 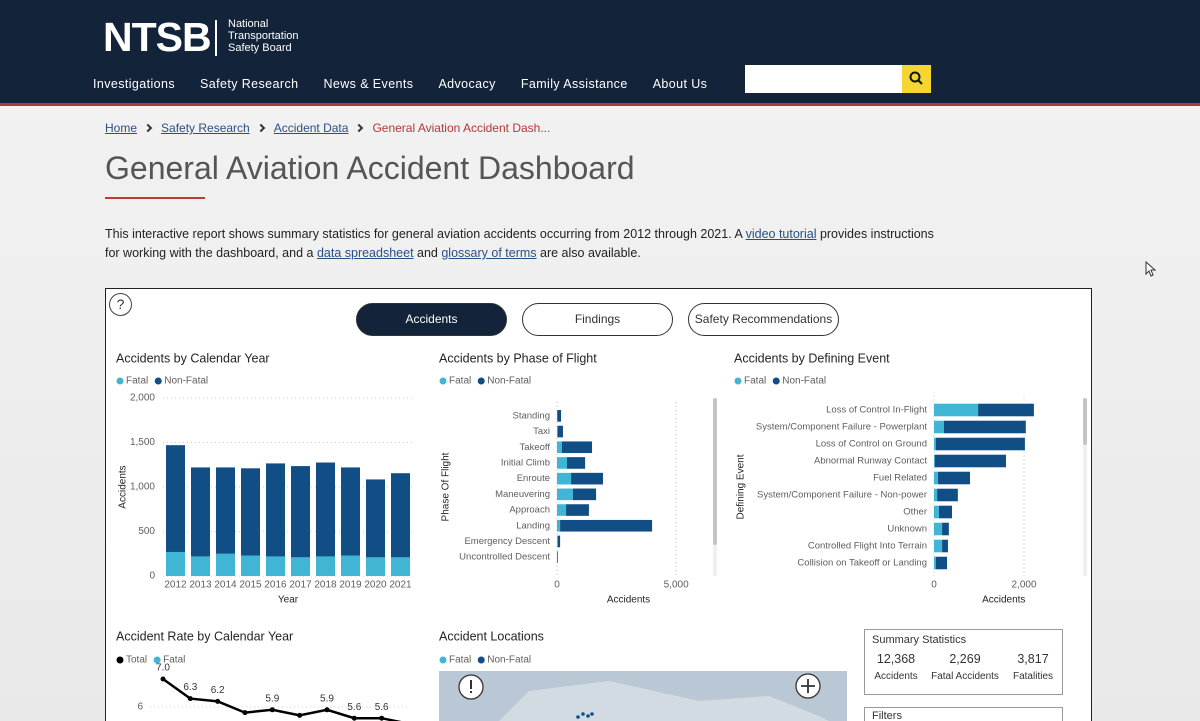 What do you see at coordinates (1085, 421) in the screenshot?
I see `scrollbar-thumb` at bounding box center [1085, 421].